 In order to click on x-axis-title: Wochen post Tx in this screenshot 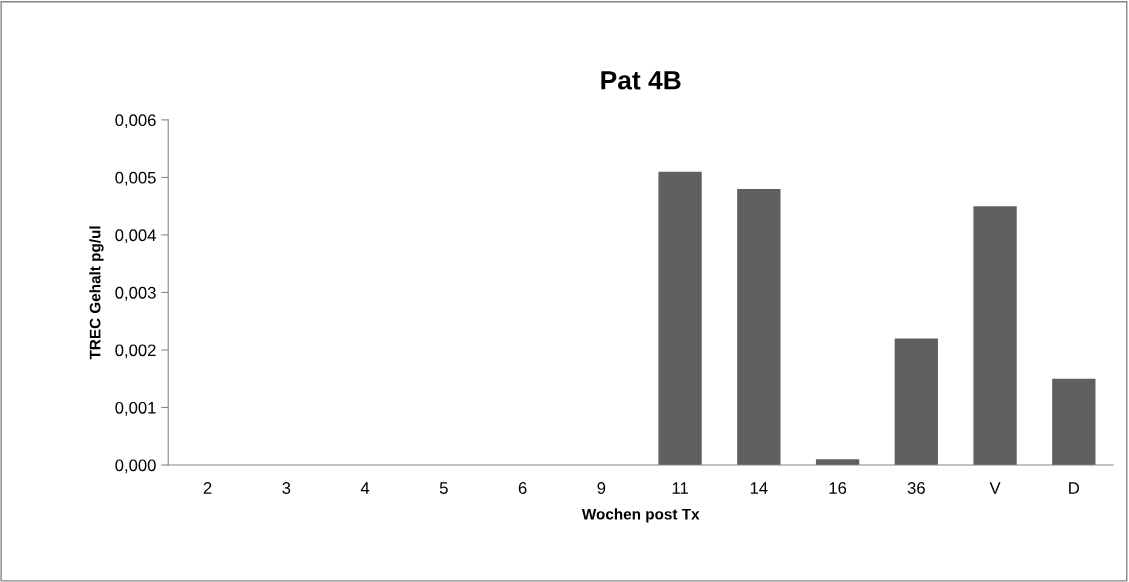, I will do `click(640, 515)`.